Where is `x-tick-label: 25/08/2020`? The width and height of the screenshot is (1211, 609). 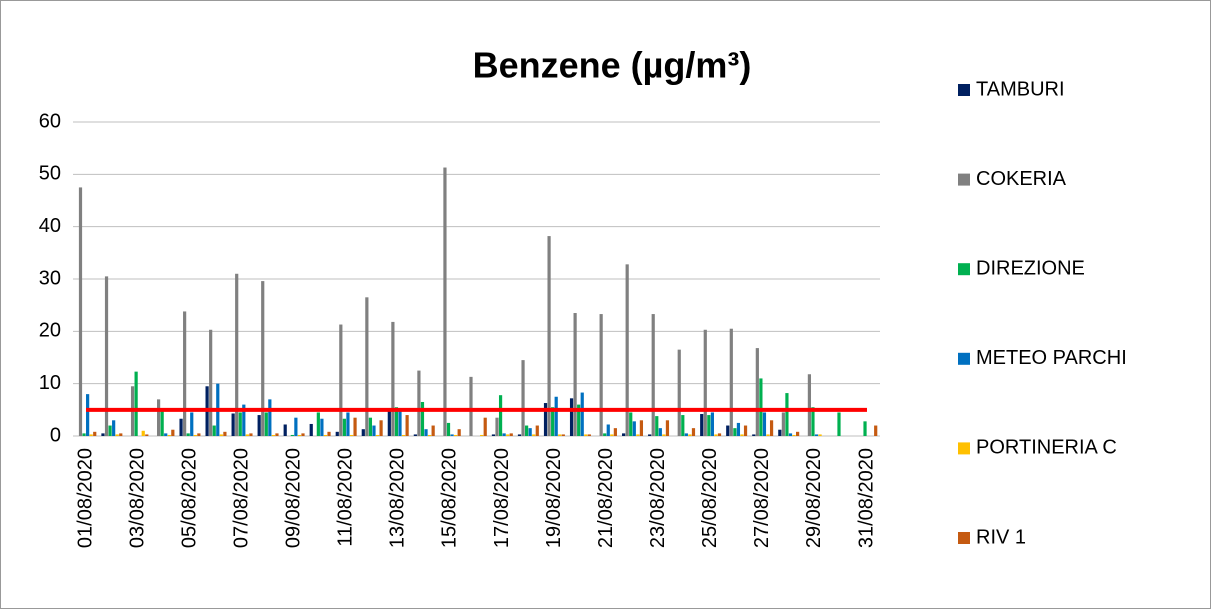 x-tick-label: 25/08/2020 is located at coordinates (710, 498).